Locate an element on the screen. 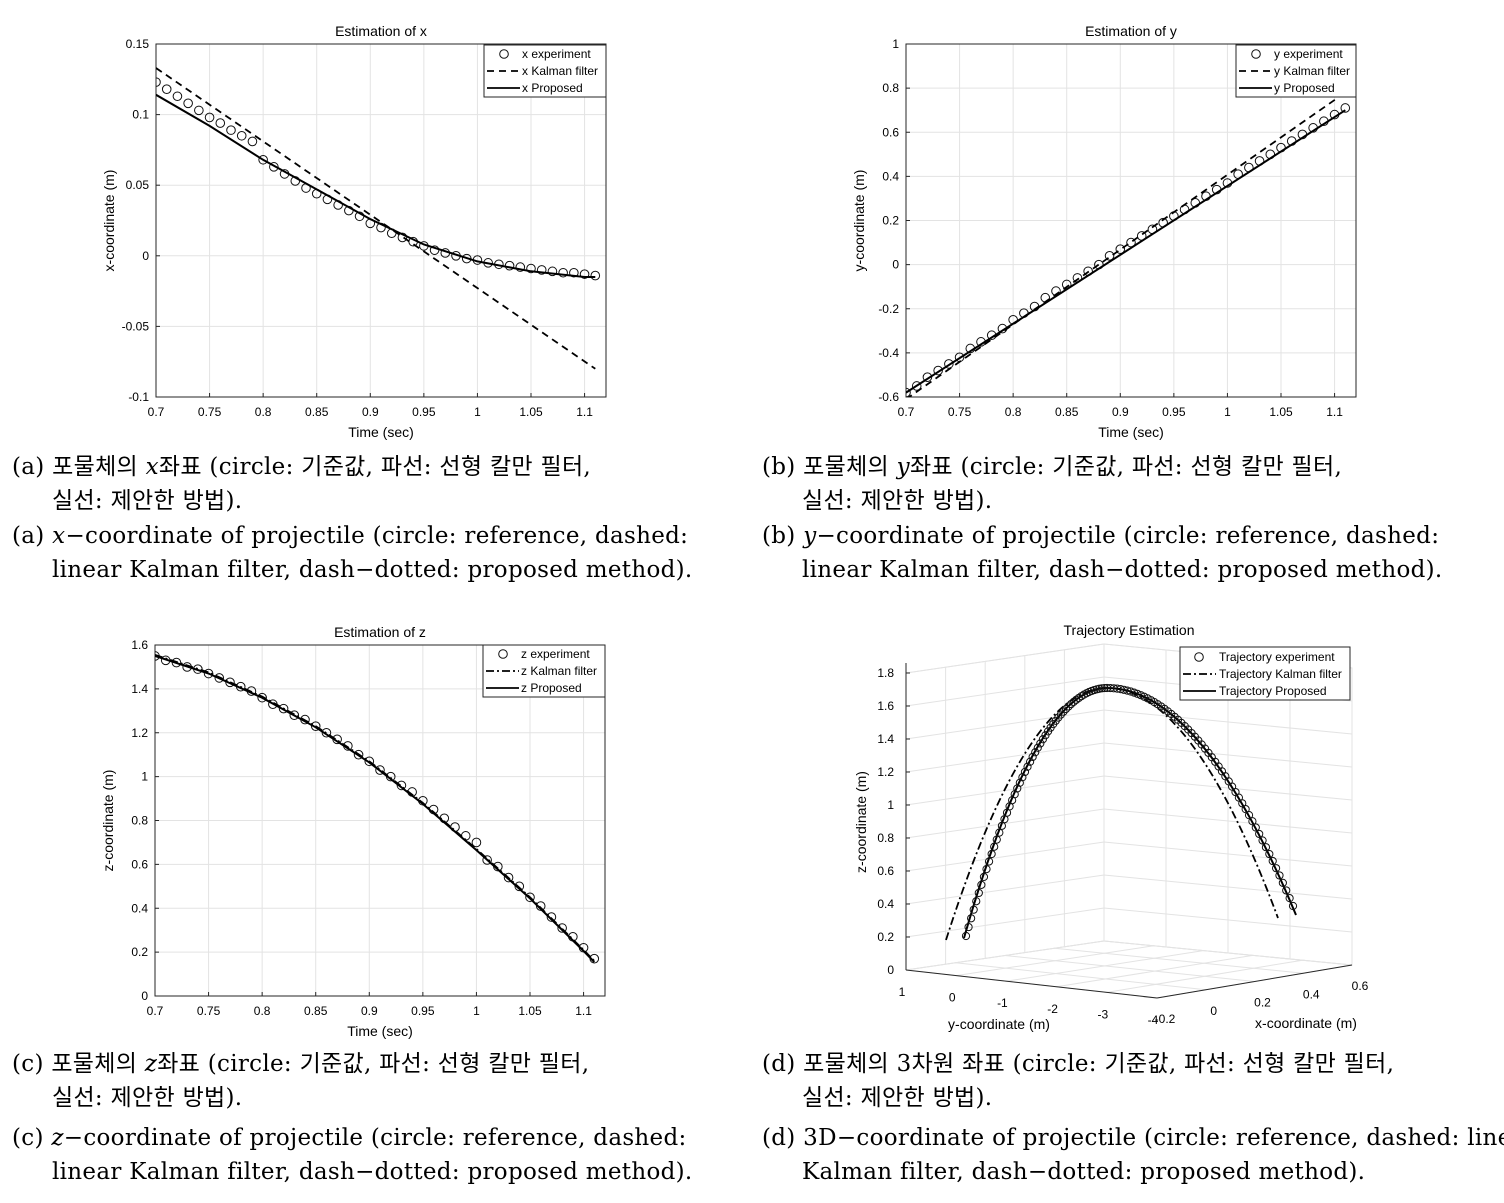 This screenshot has width=1504, height=1203. y-tick-label: 0.6 is located at coordinates (139, 864).